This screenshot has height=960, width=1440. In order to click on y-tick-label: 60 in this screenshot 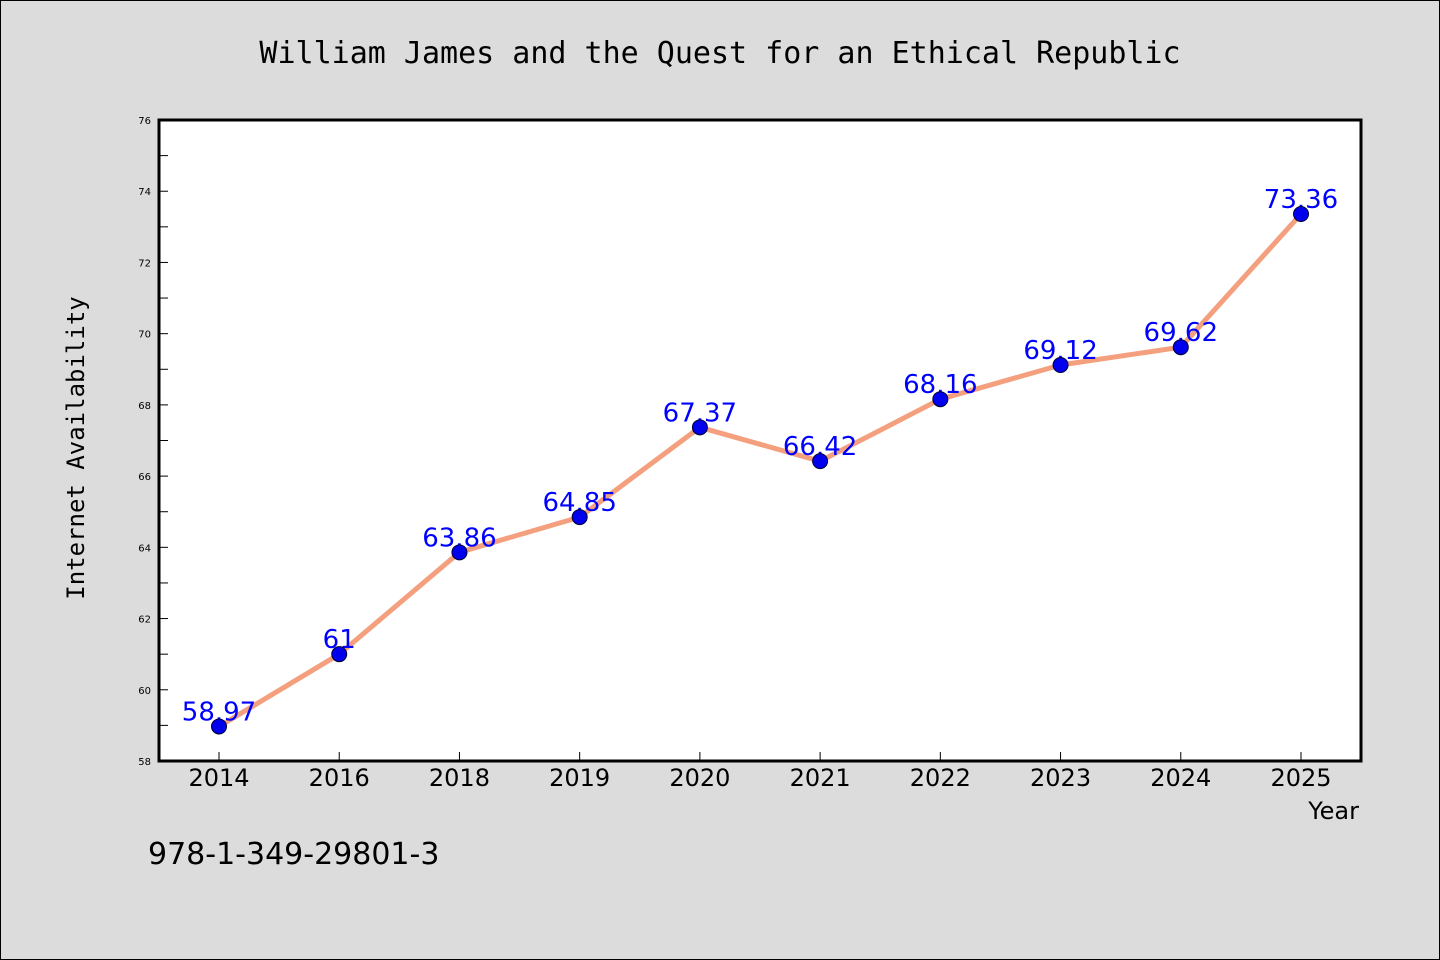, I will do `click(144, 691)`.